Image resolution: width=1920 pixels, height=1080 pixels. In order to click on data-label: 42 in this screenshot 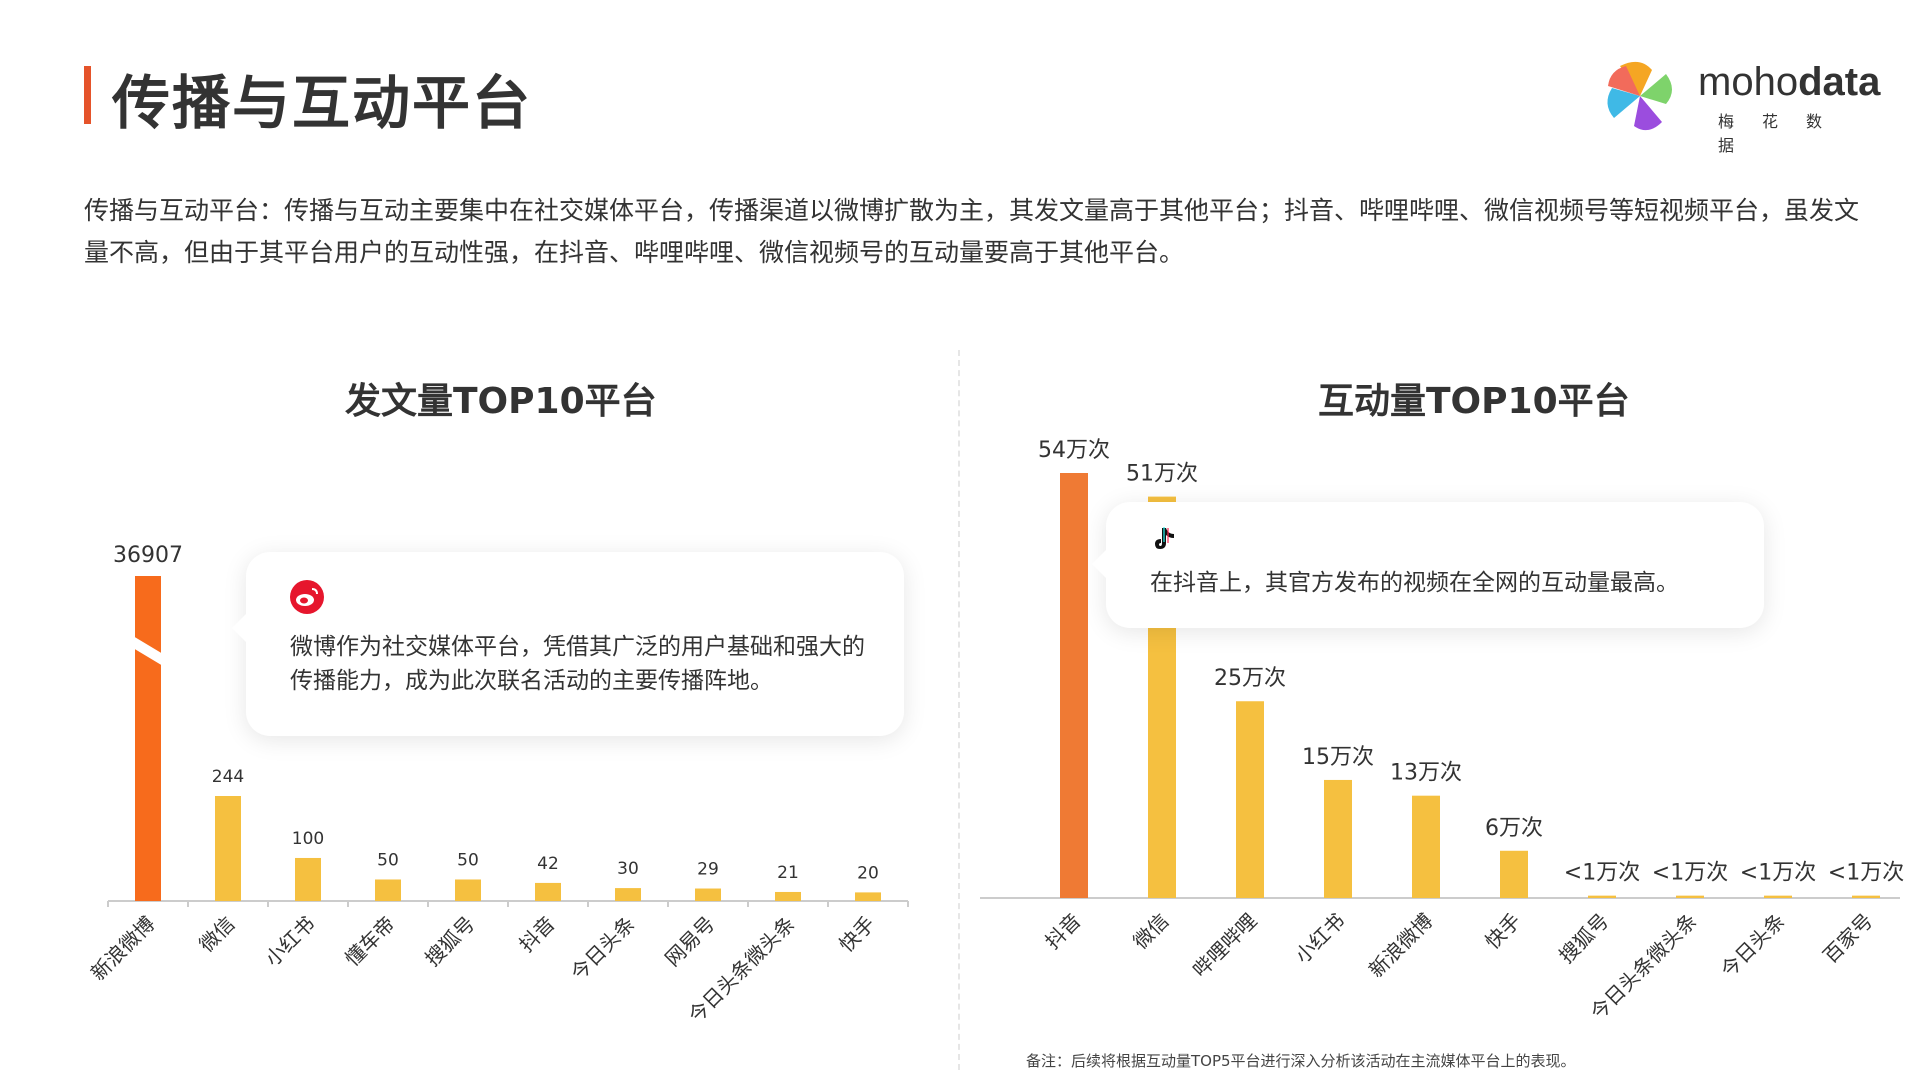, I will do `click(548, 864)`.